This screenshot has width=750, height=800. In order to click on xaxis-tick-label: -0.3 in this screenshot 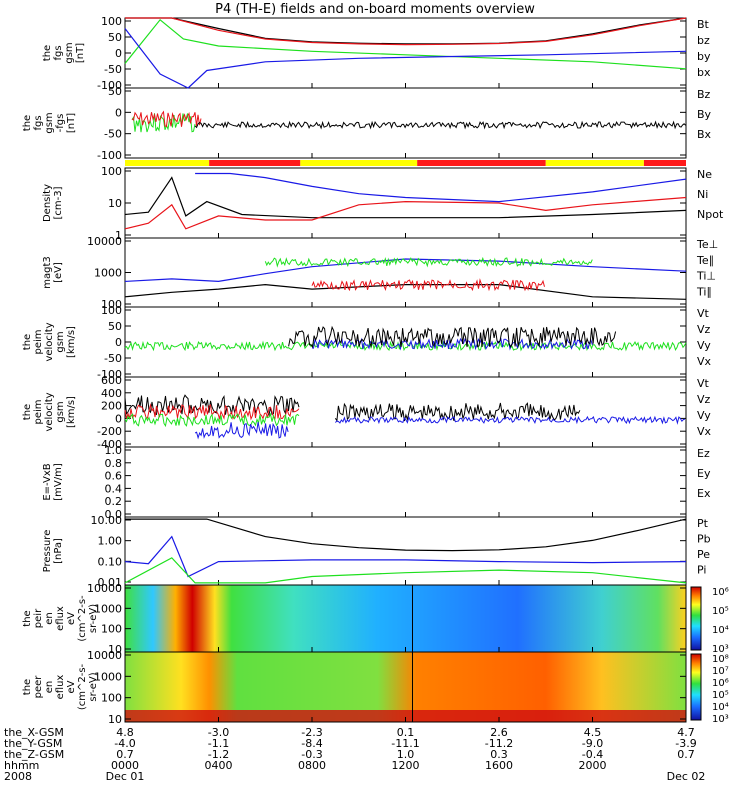, I will do `click(311, 754)`.